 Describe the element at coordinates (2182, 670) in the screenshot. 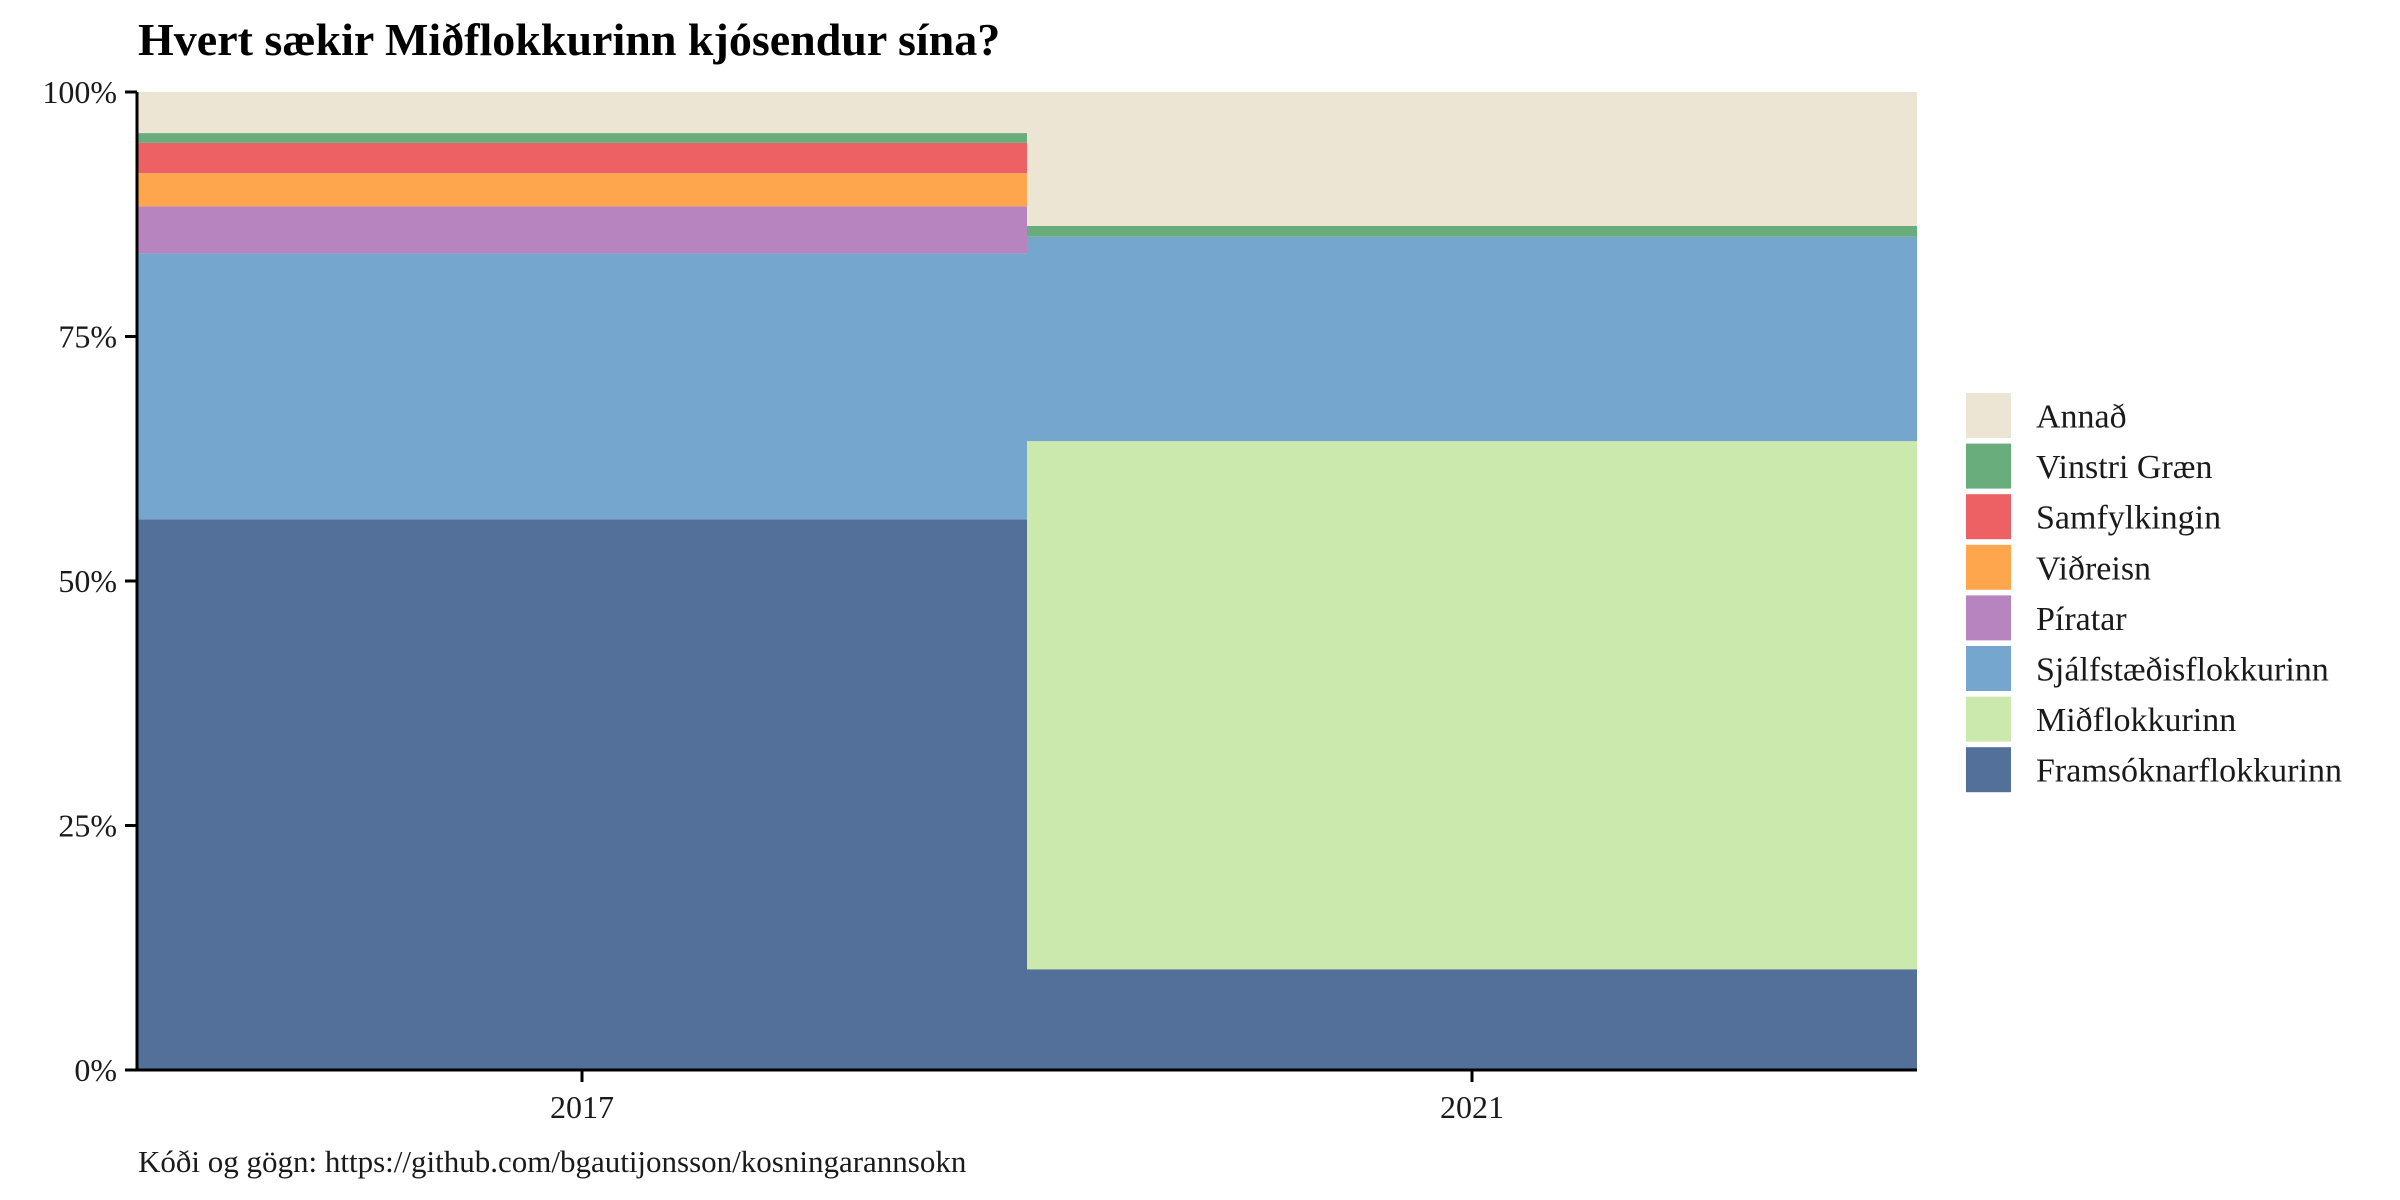

I see `legend-label: Sjálfstæðisflokkurinn` at that location.